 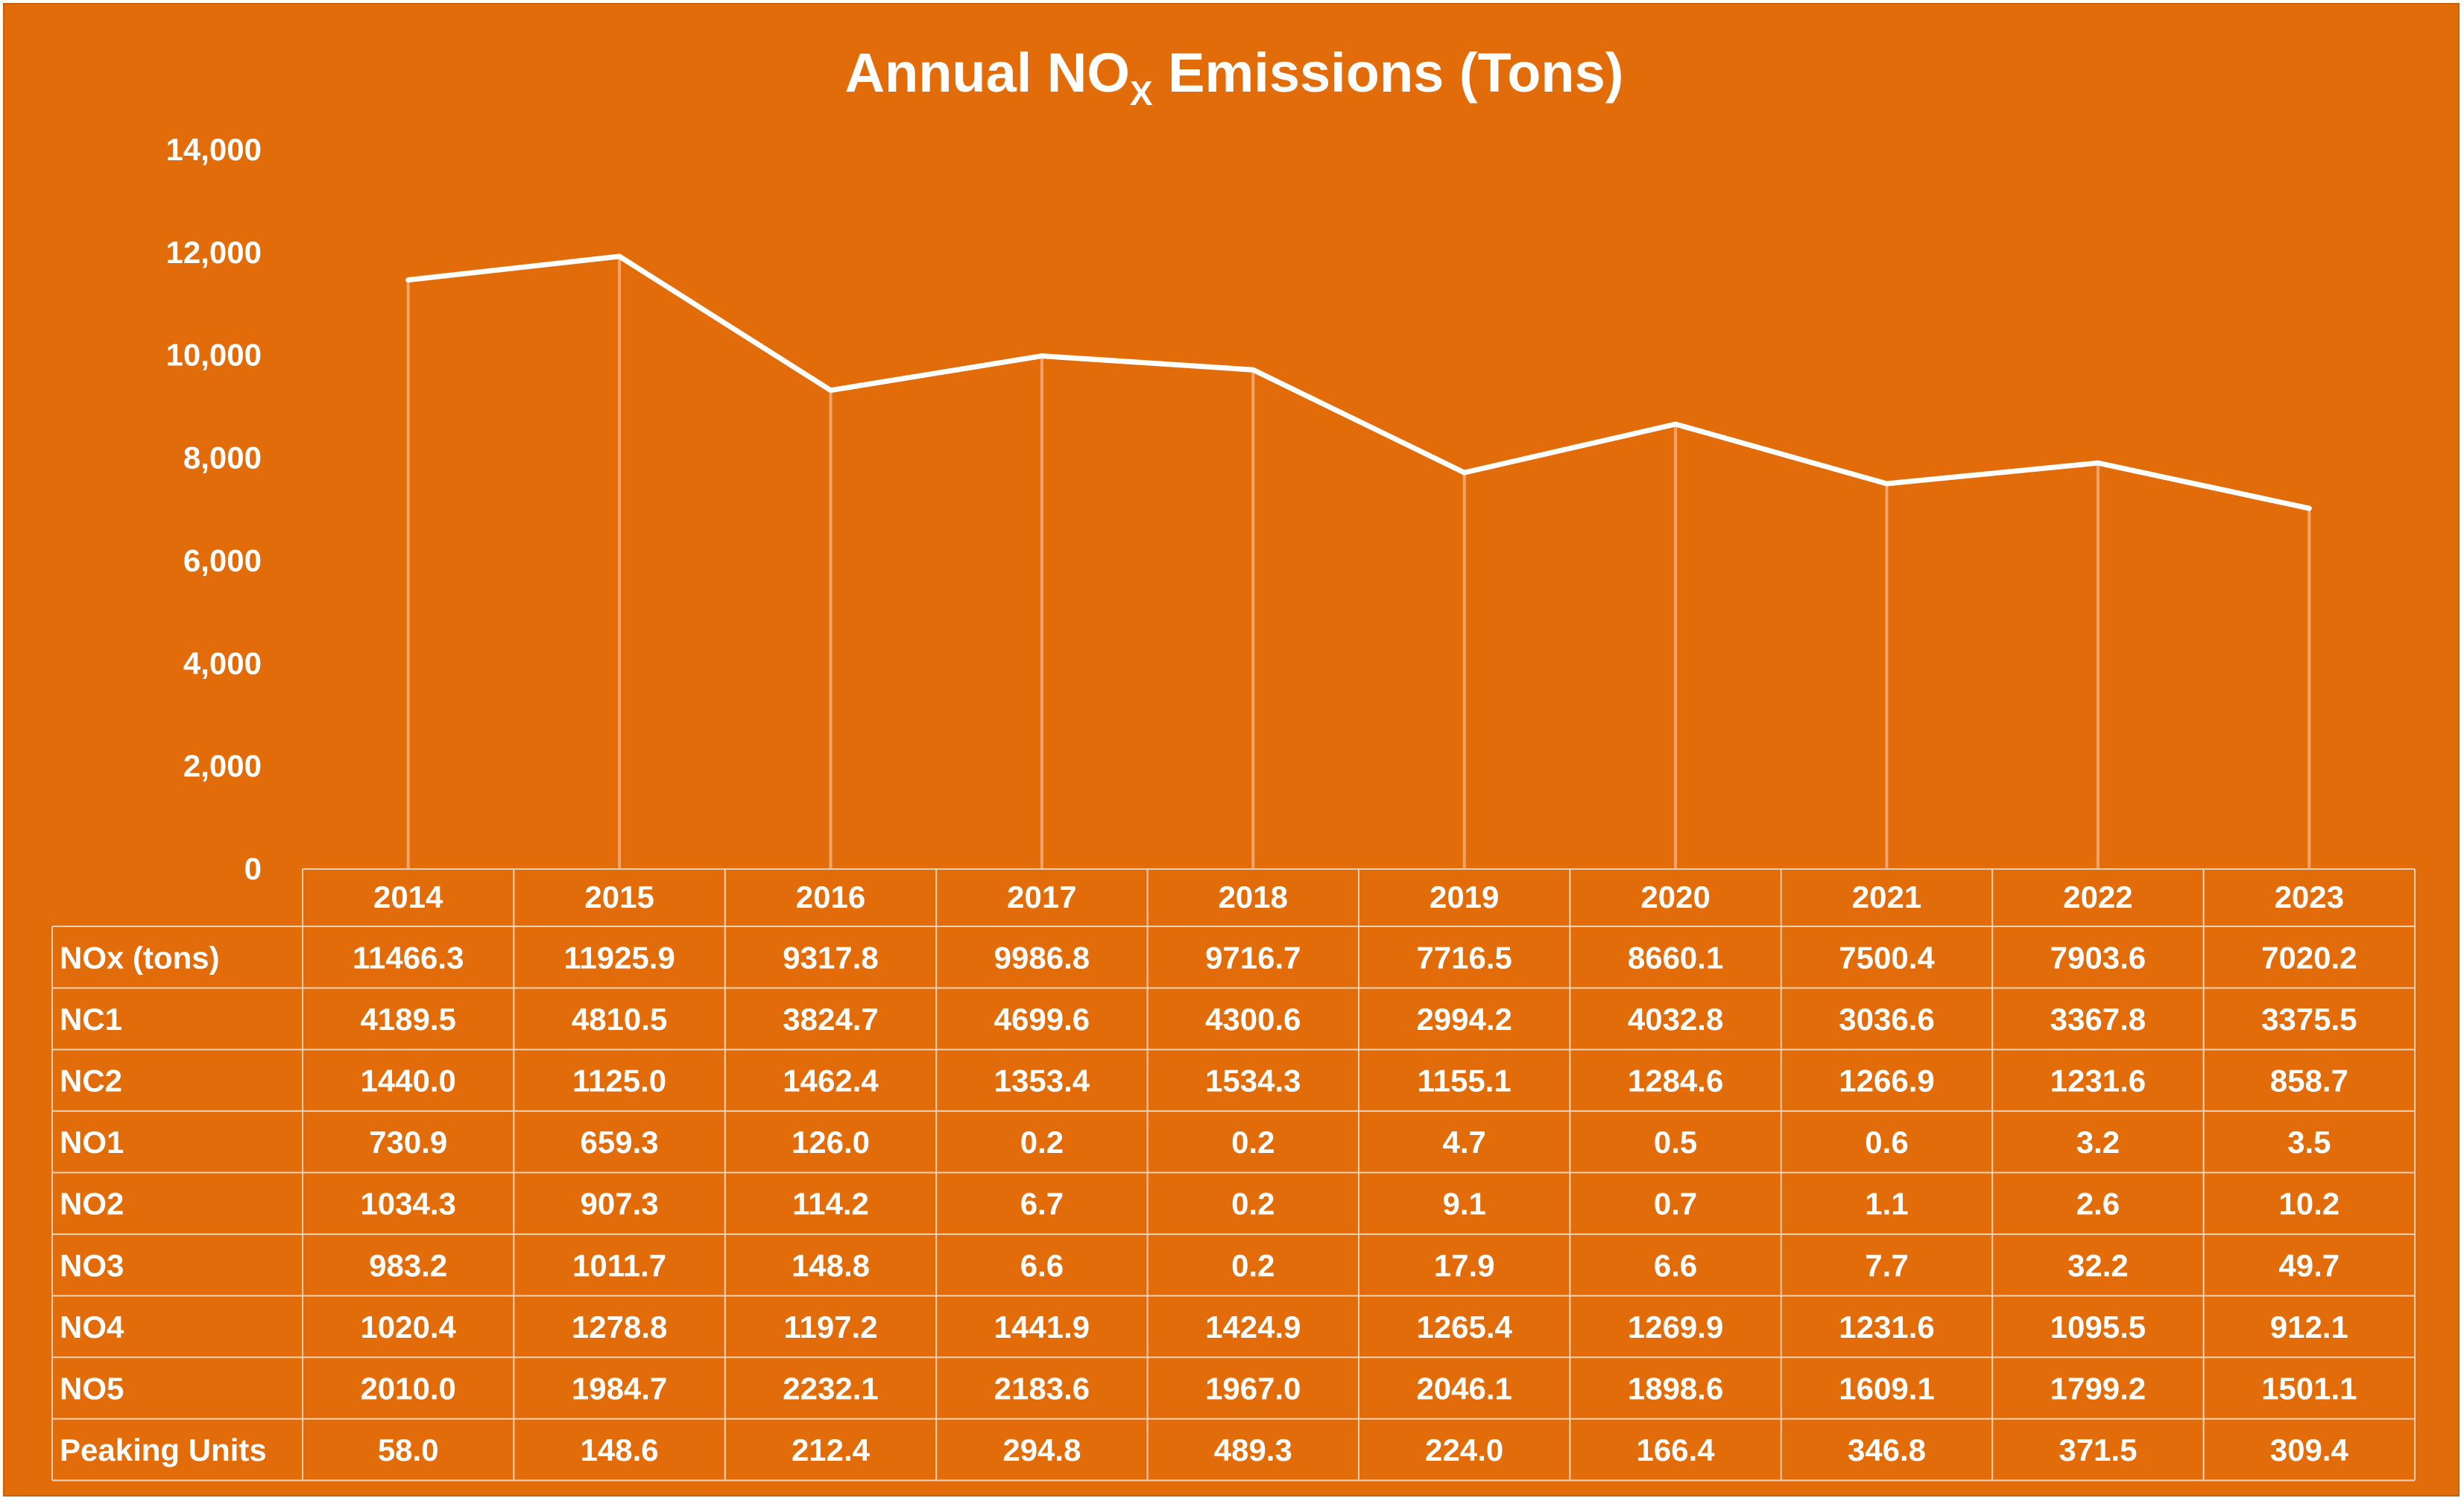 What do you see at coordinates (1463, 1019) in the screenshot?
I see `table-cell-value: 2994.2` at bounding box center [1463, 1019].